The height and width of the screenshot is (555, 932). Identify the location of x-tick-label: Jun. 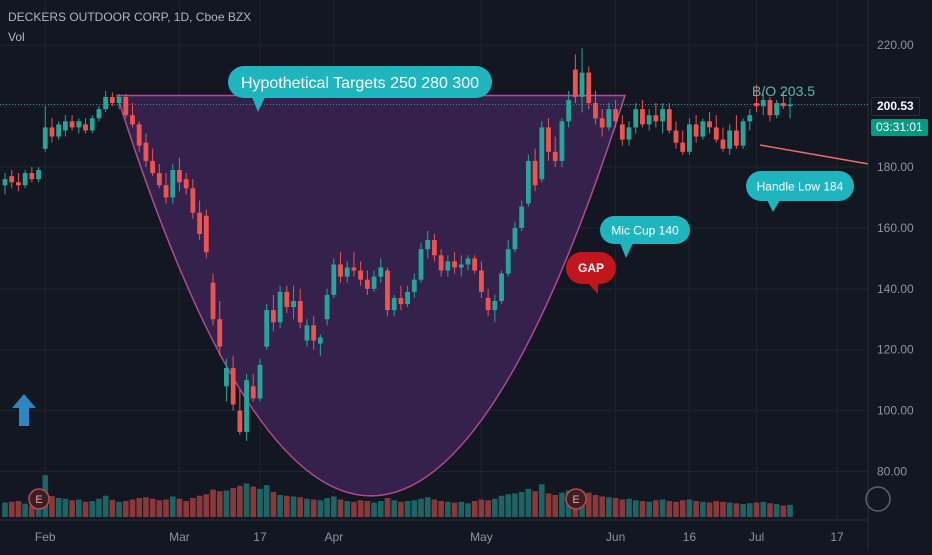
(615, 537).